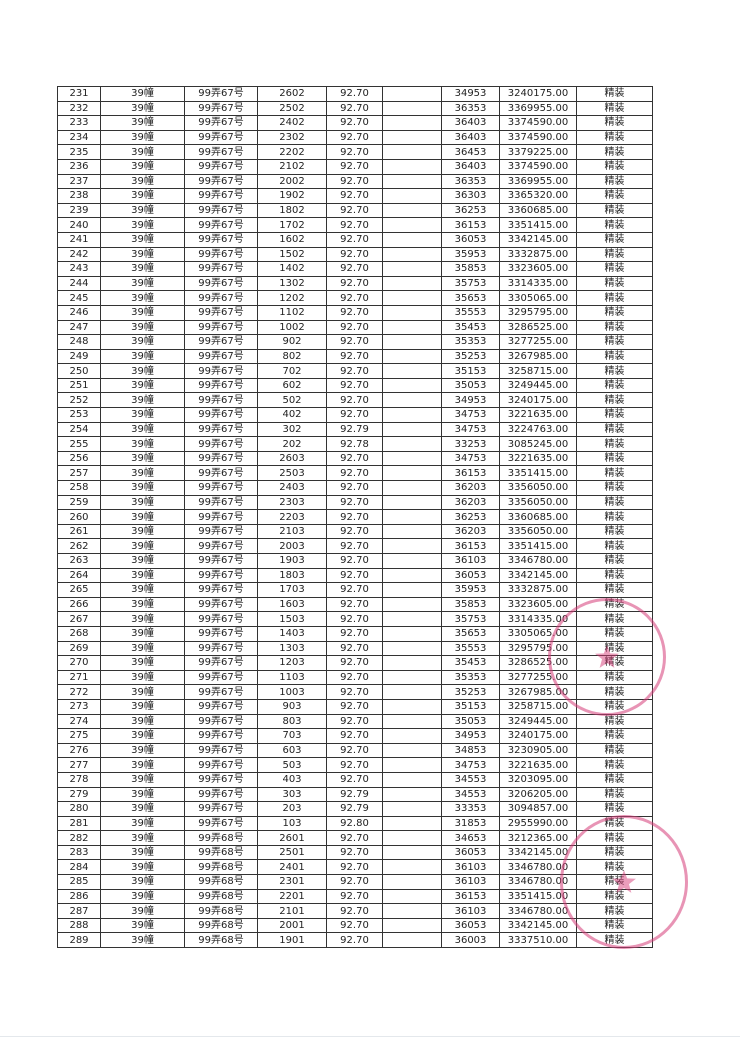  I want to click on total-price-cell: 3374590.00, so click(538, 137).